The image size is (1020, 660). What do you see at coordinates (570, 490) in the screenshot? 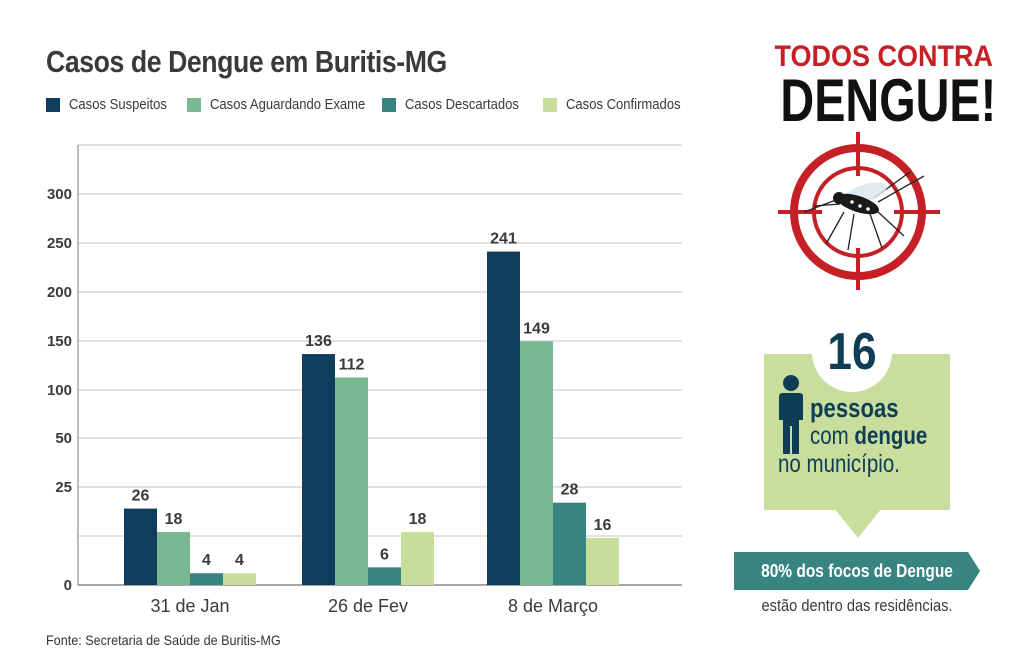
I see `data-label: 28` at bounding box center [570, 490].